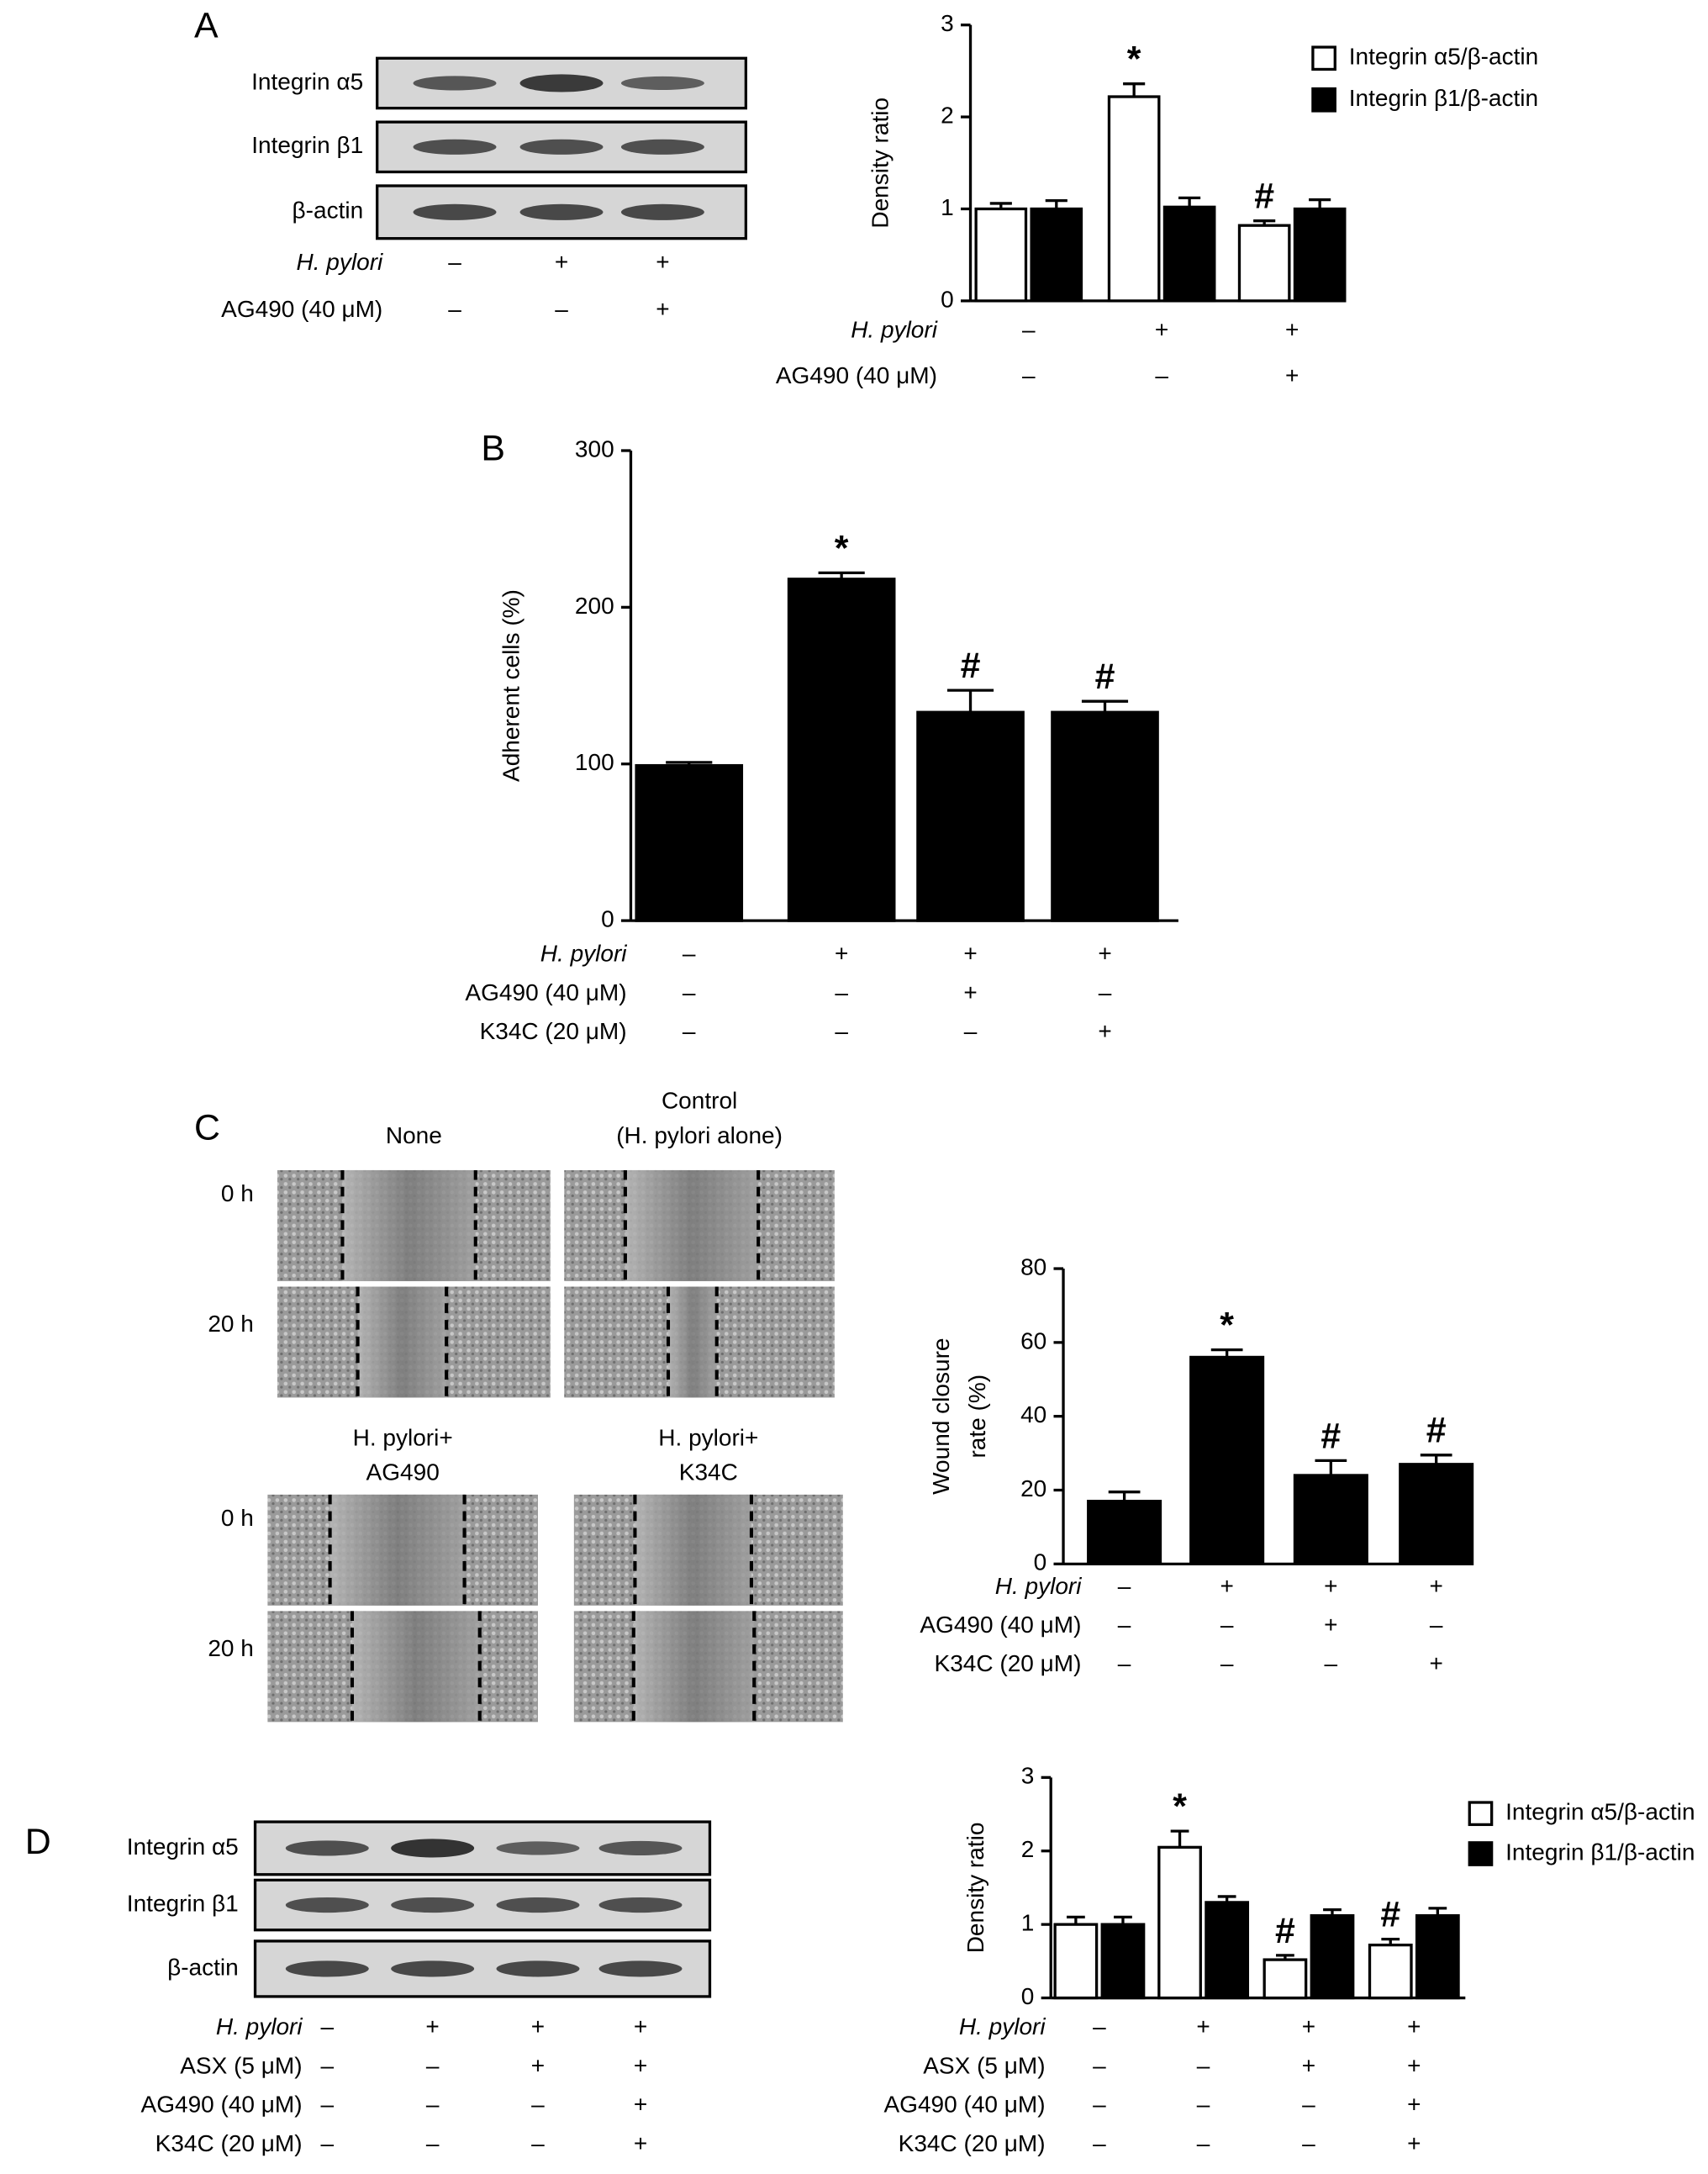 The width and height of the screenshot is (1708, 2174). I want to click on panel-label: B, so click(493, 448).